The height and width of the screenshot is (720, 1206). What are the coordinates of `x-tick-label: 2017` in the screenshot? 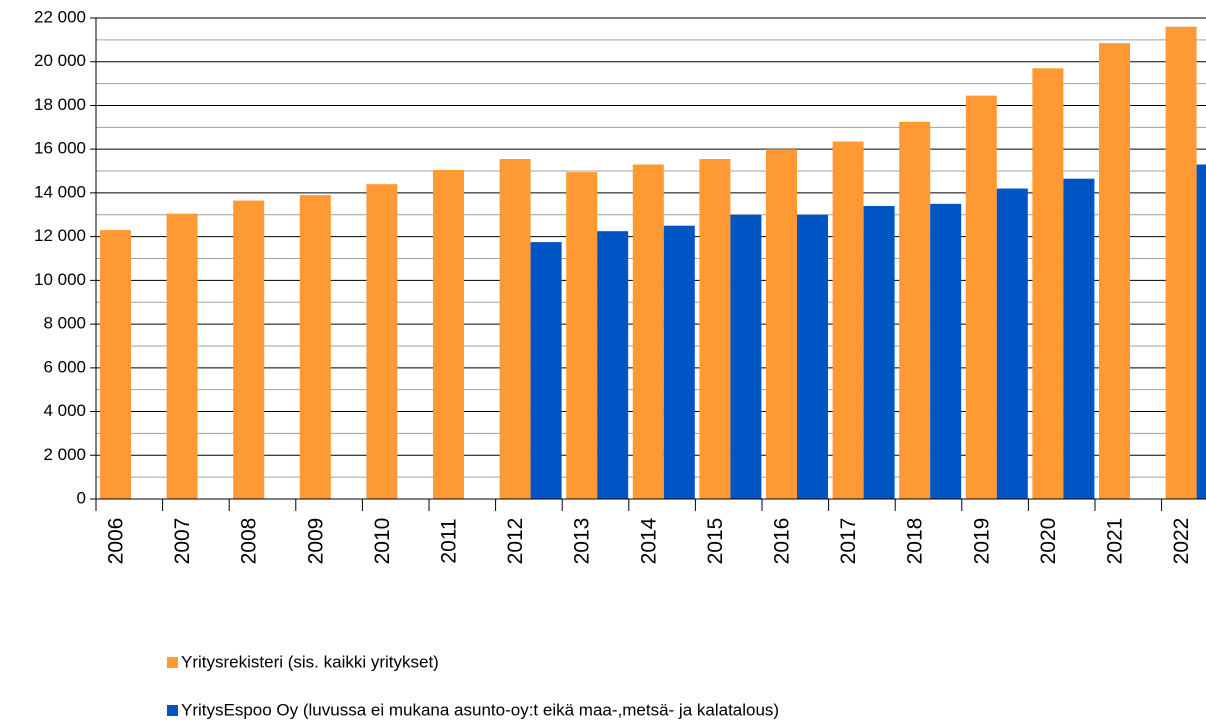 It's located at (848, 541).